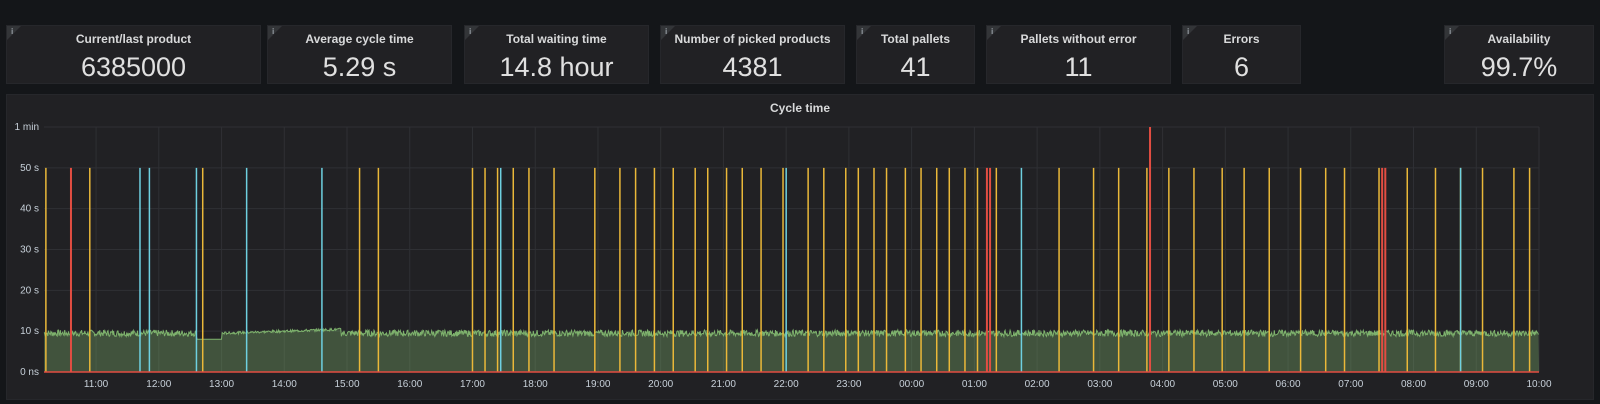  What do you see at coordinates (800, 11) in the screenshot?
I see `top-bar` at bounding box center [800, 11].